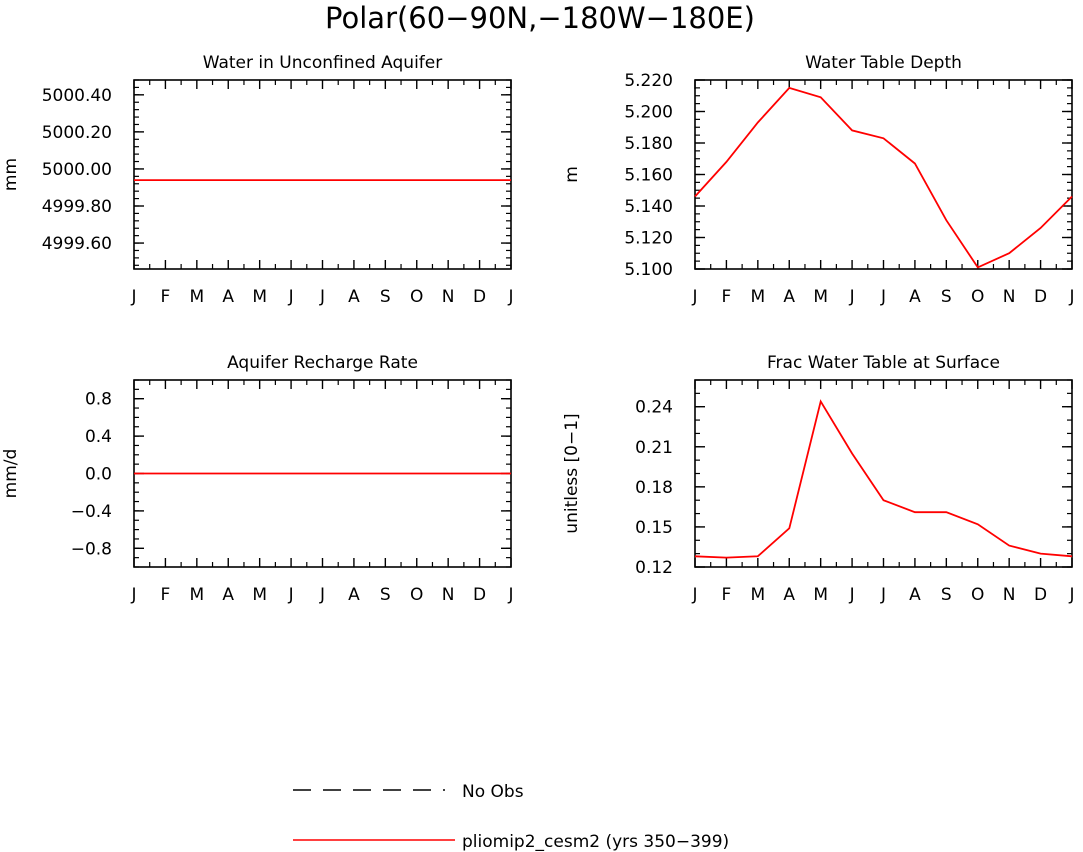  What do you see at coordinates (493, 792) in the screenshot?
I see `legend-label-no-obs: No Obs` at bounding box center [493, 792].